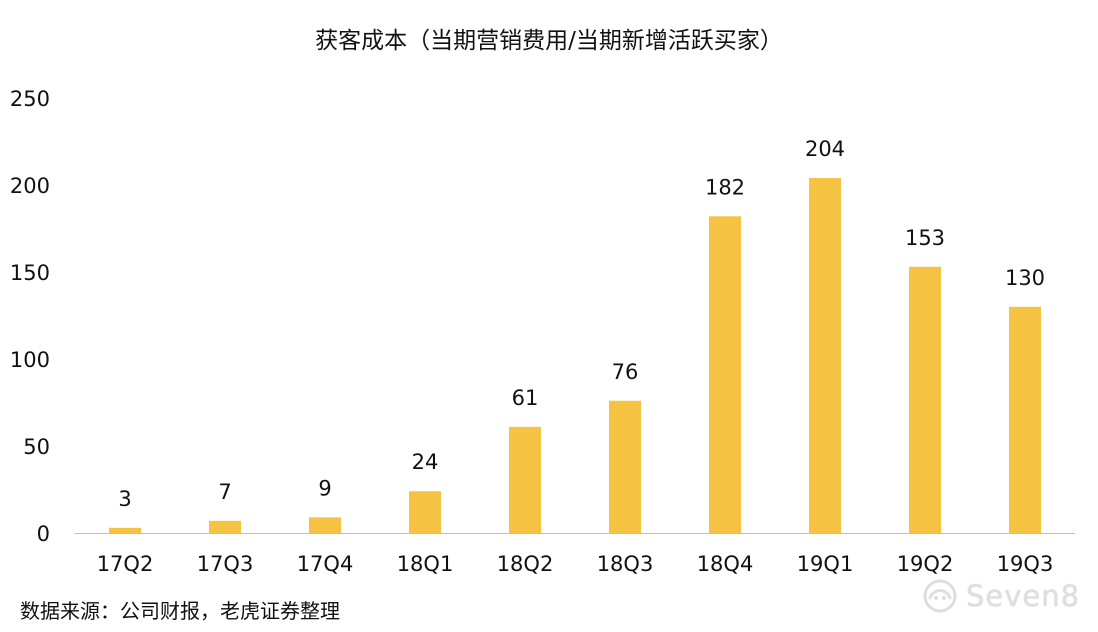 The width and height of the screenshot is (1098, 632). What do you see at coordinates (1025, 419) in the screenshot?
I see `bar-19Q3` at bounding box center [1025, 419].